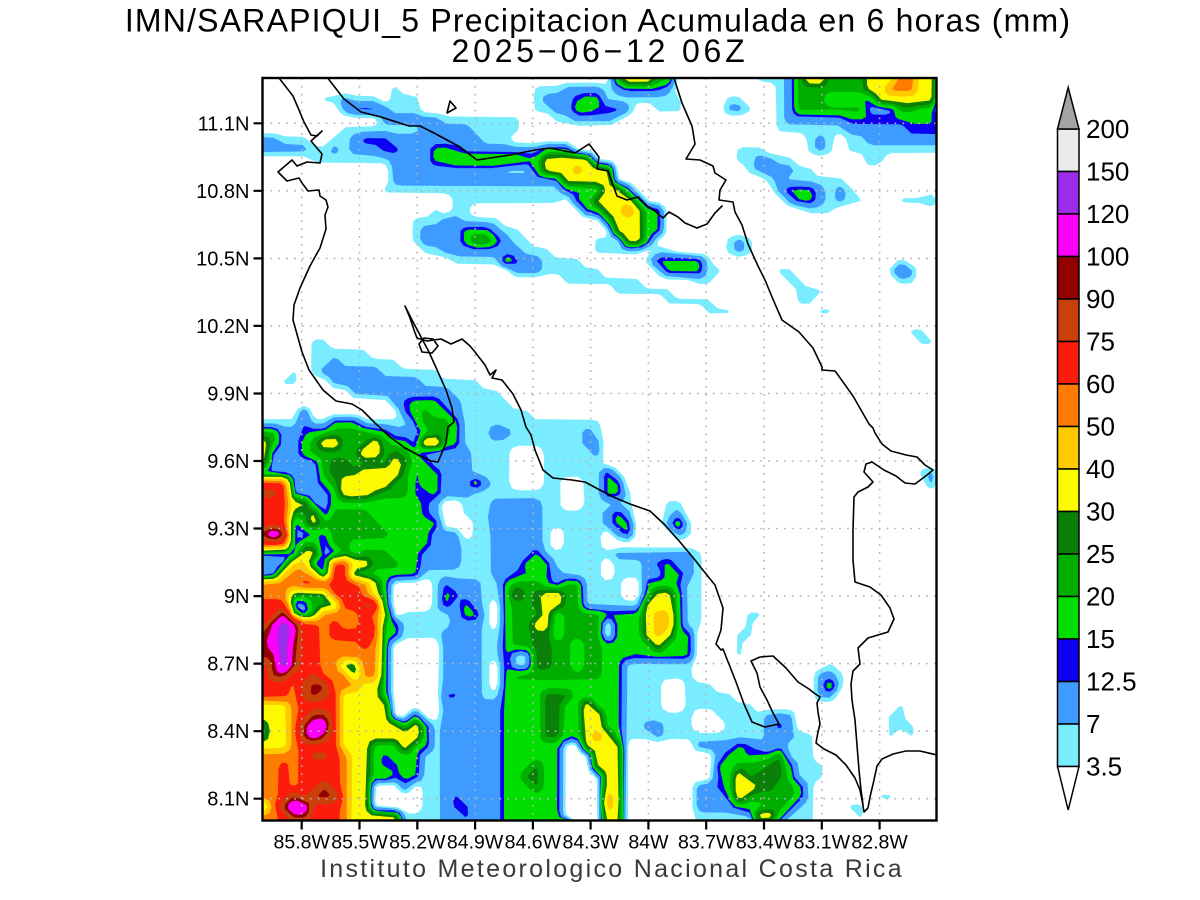  I want to click on svg-text: 150, so click(1107, 172).